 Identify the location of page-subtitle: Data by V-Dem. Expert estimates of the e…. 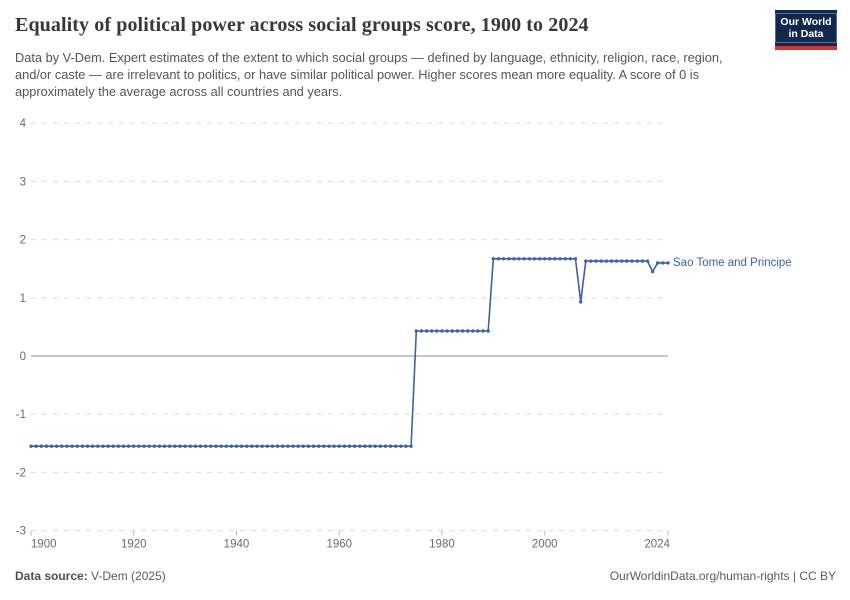
(369, 74).